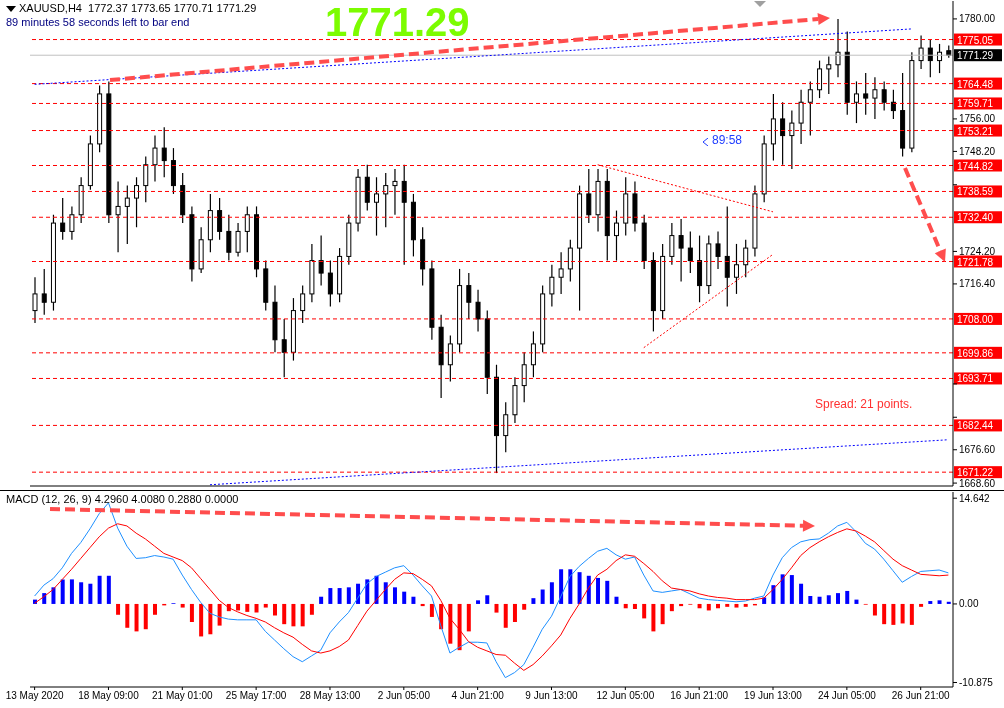 This screenshot has height=708, width=1004. What do you see at coordinates (975, 426) in the screenshot?
I see `ref-line-label: 1682.44` at bounding box center [975, 426].